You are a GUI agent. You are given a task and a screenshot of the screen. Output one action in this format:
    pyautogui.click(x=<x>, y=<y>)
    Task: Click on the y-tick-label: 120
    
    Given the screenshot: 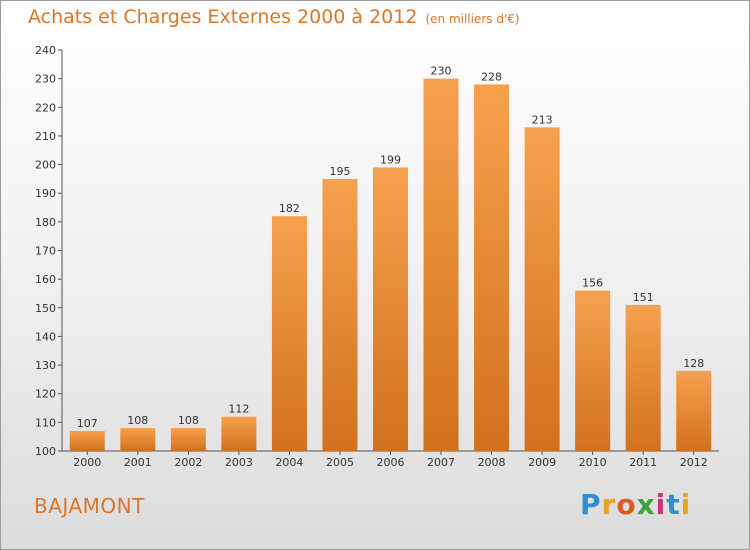 What is the action you would take?
    pyautogui.click(x=45, y=394)
    